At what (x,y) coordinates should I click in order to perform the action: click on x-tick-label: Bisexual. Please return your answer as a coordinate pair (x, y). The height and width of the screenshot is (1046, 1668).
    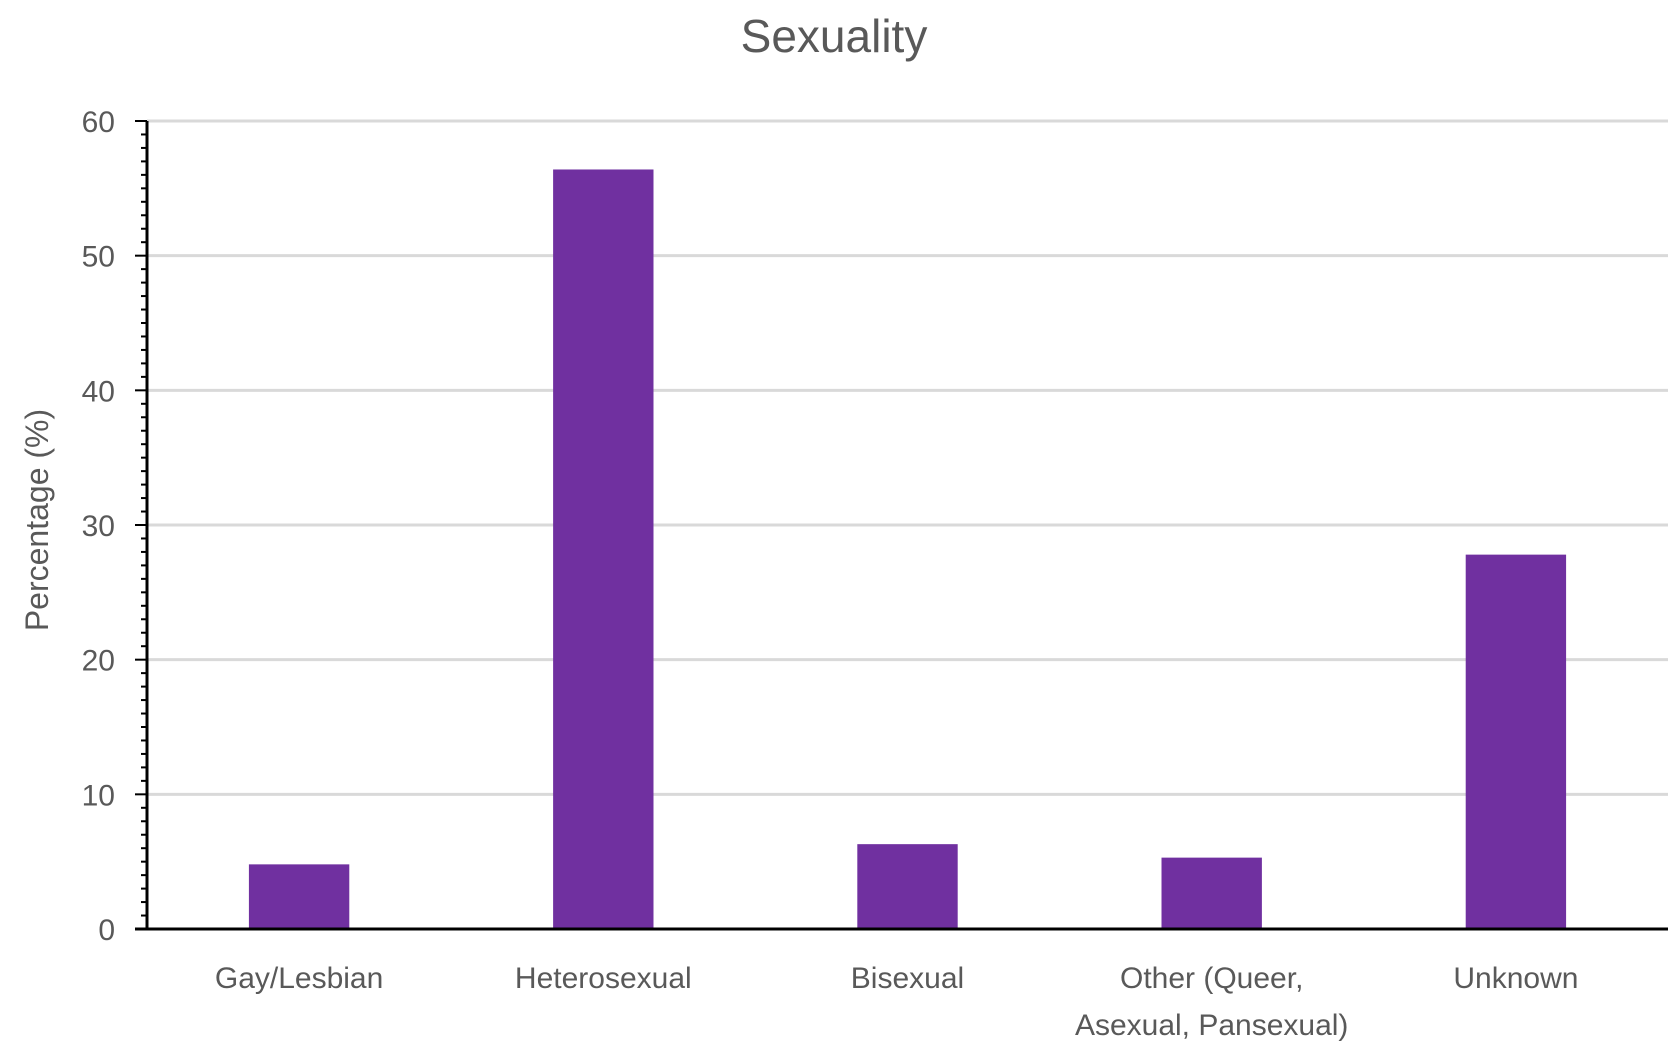
    Looking at the image, I should click on (907, 978).